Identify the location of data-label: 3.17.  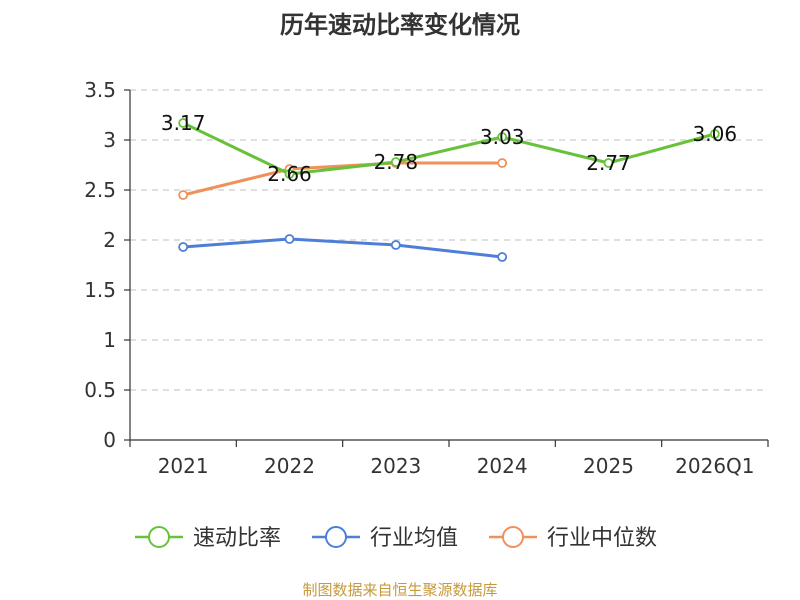
(183, 123).